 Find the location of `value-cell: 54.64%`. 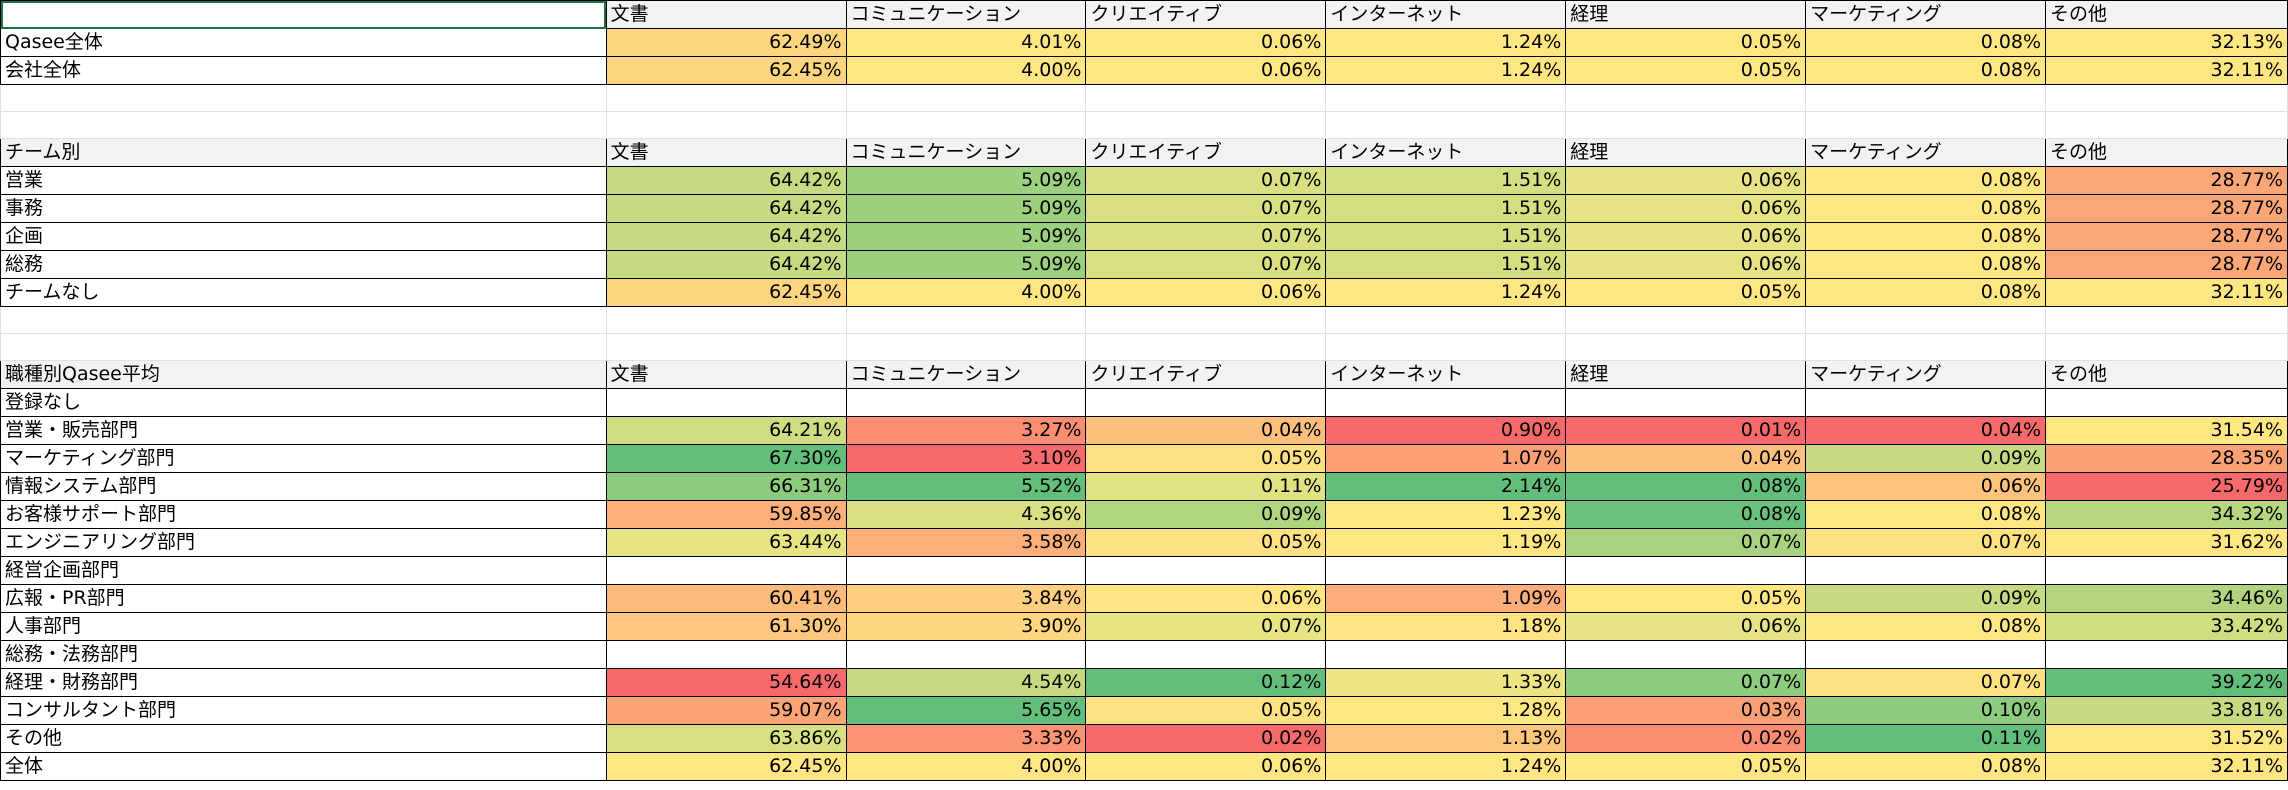

value-cell: 54.64% is located at coordinates (726, 682).